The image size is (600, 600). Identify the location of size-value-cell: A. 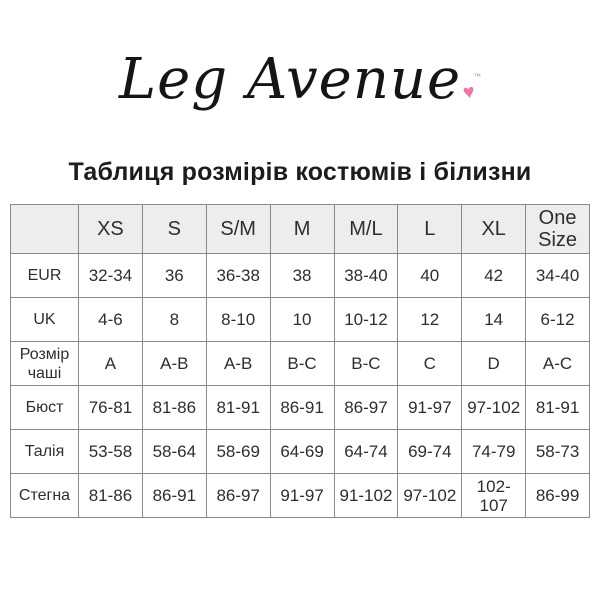
(110, 363).